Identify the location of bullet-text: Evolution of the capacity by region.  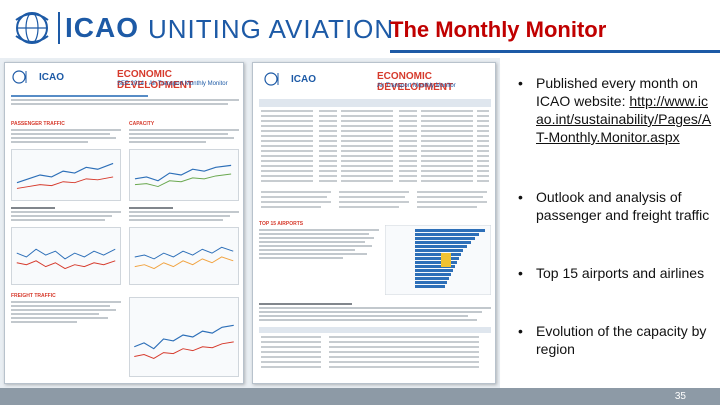
(621, 340).